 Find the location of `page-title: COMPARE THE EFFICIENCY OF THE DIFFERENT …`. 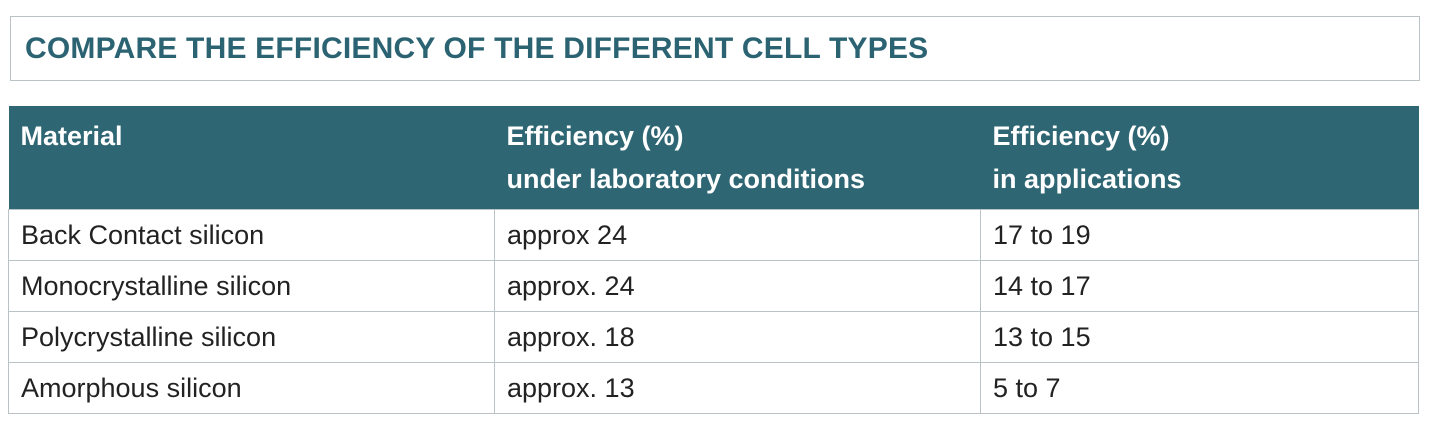

page-title: COMPARE THE EFFICIENCY OF THE DIFFERENT … is located at coordinates (477, 48).